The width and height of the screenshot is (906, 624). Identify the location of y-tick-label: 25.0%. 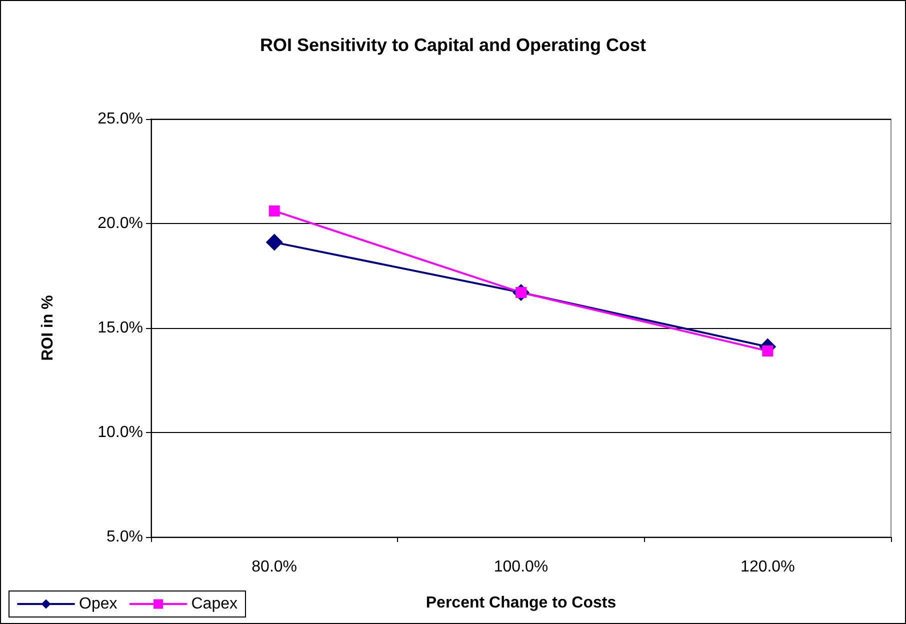
(120, 119).